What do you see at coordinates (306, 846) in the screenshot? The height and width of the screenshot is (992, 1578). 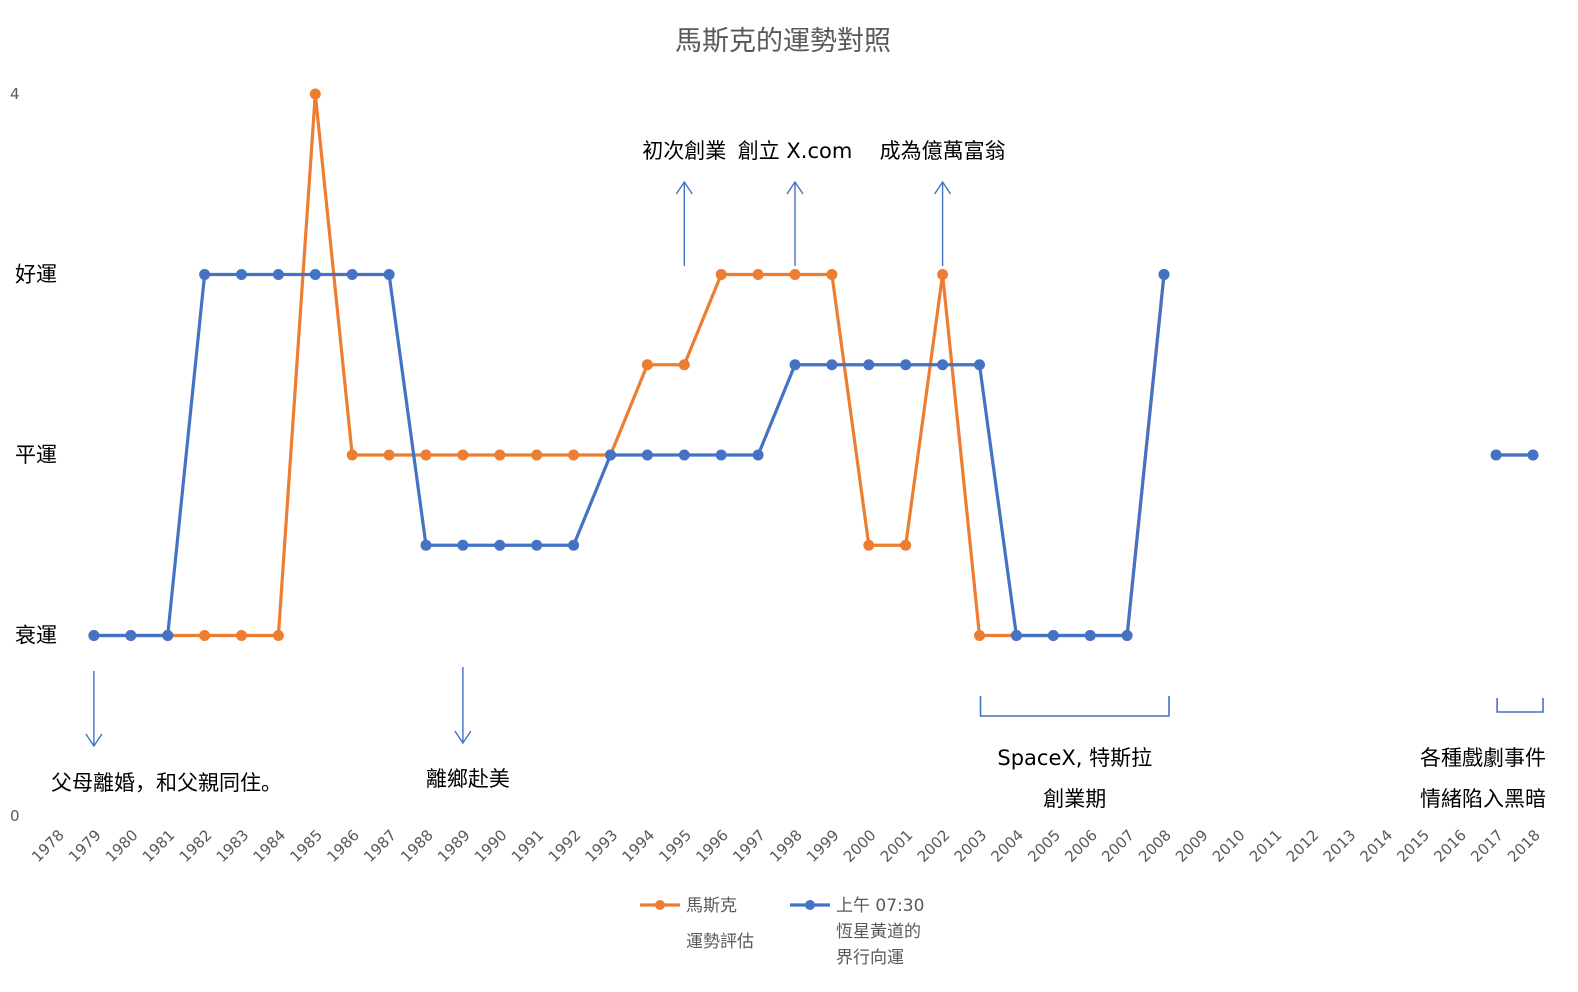 I see `x-tick-label: 1985` at bounding box center [306, 846].